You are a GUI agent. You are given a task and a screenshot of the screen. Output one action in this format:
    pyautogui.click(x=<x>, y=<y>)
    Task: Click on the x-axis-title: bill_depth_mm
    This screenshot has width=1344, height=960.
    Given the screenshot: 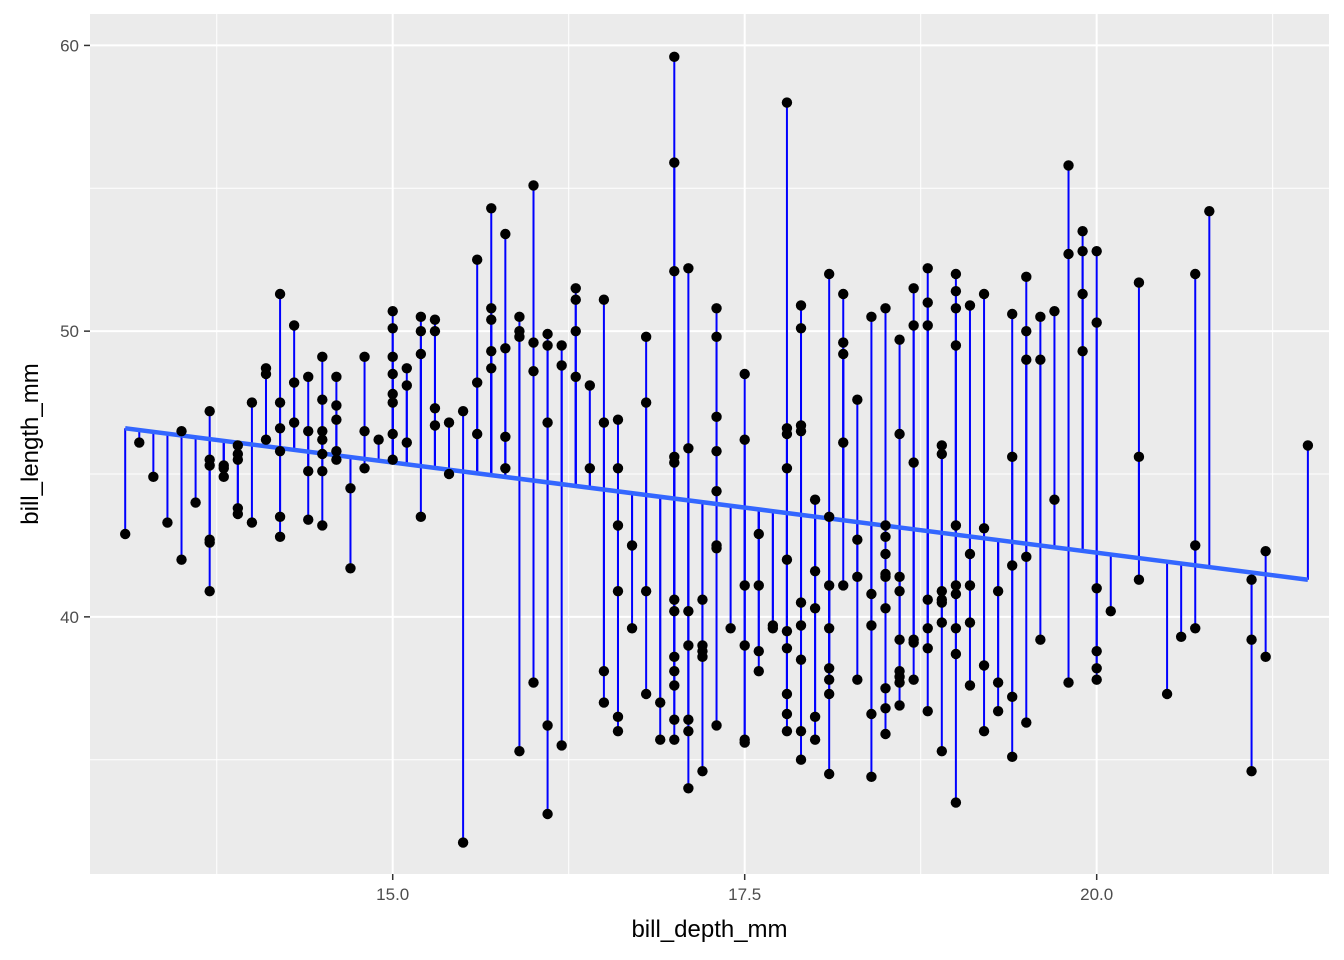 What is the action you would take?
    pyautogui.click(x=709, y=929)
    